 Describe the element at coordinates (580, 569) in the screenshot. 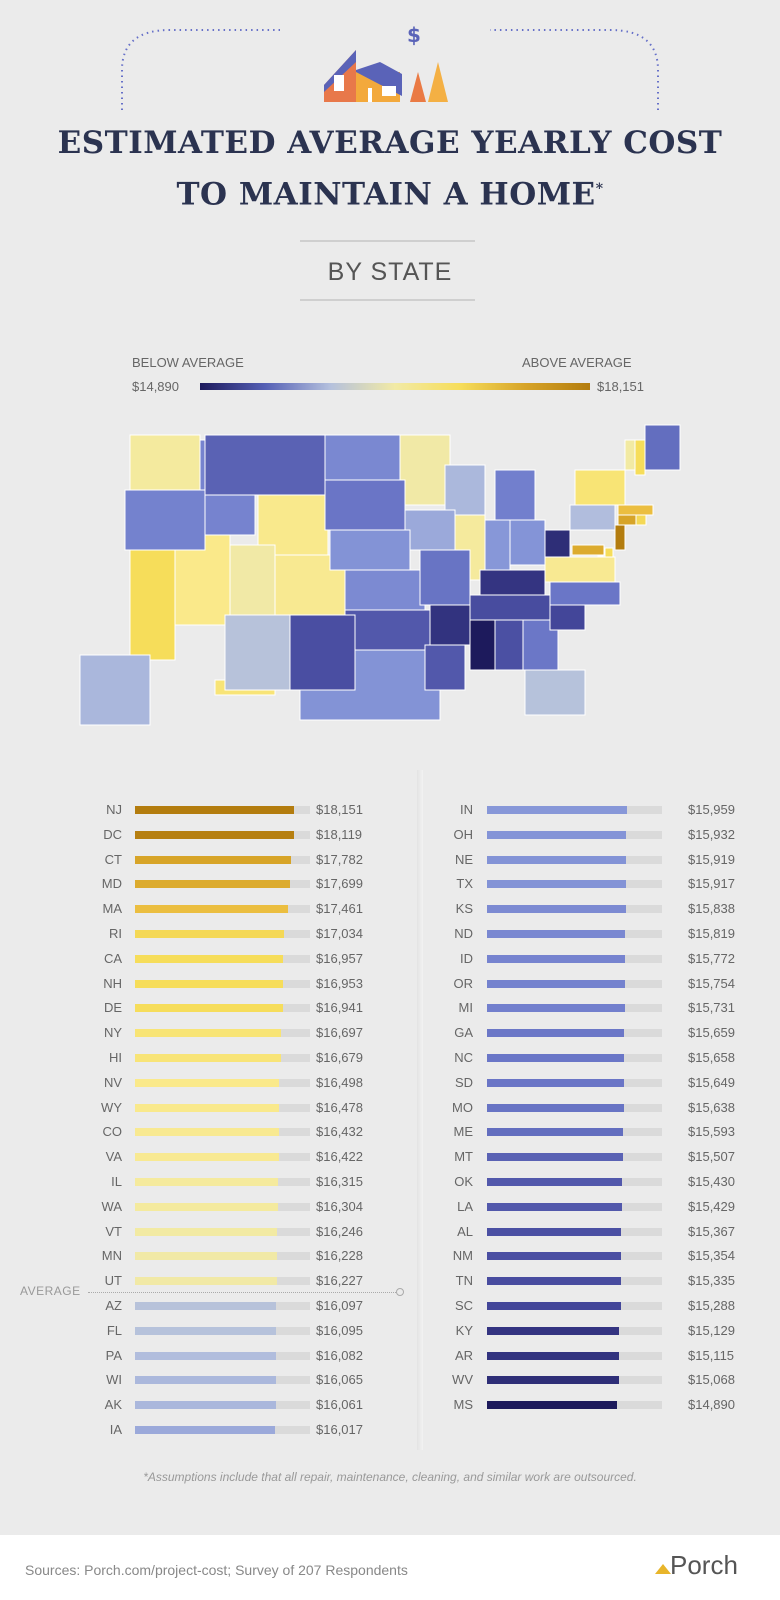

I see `map-state-va` at that location.